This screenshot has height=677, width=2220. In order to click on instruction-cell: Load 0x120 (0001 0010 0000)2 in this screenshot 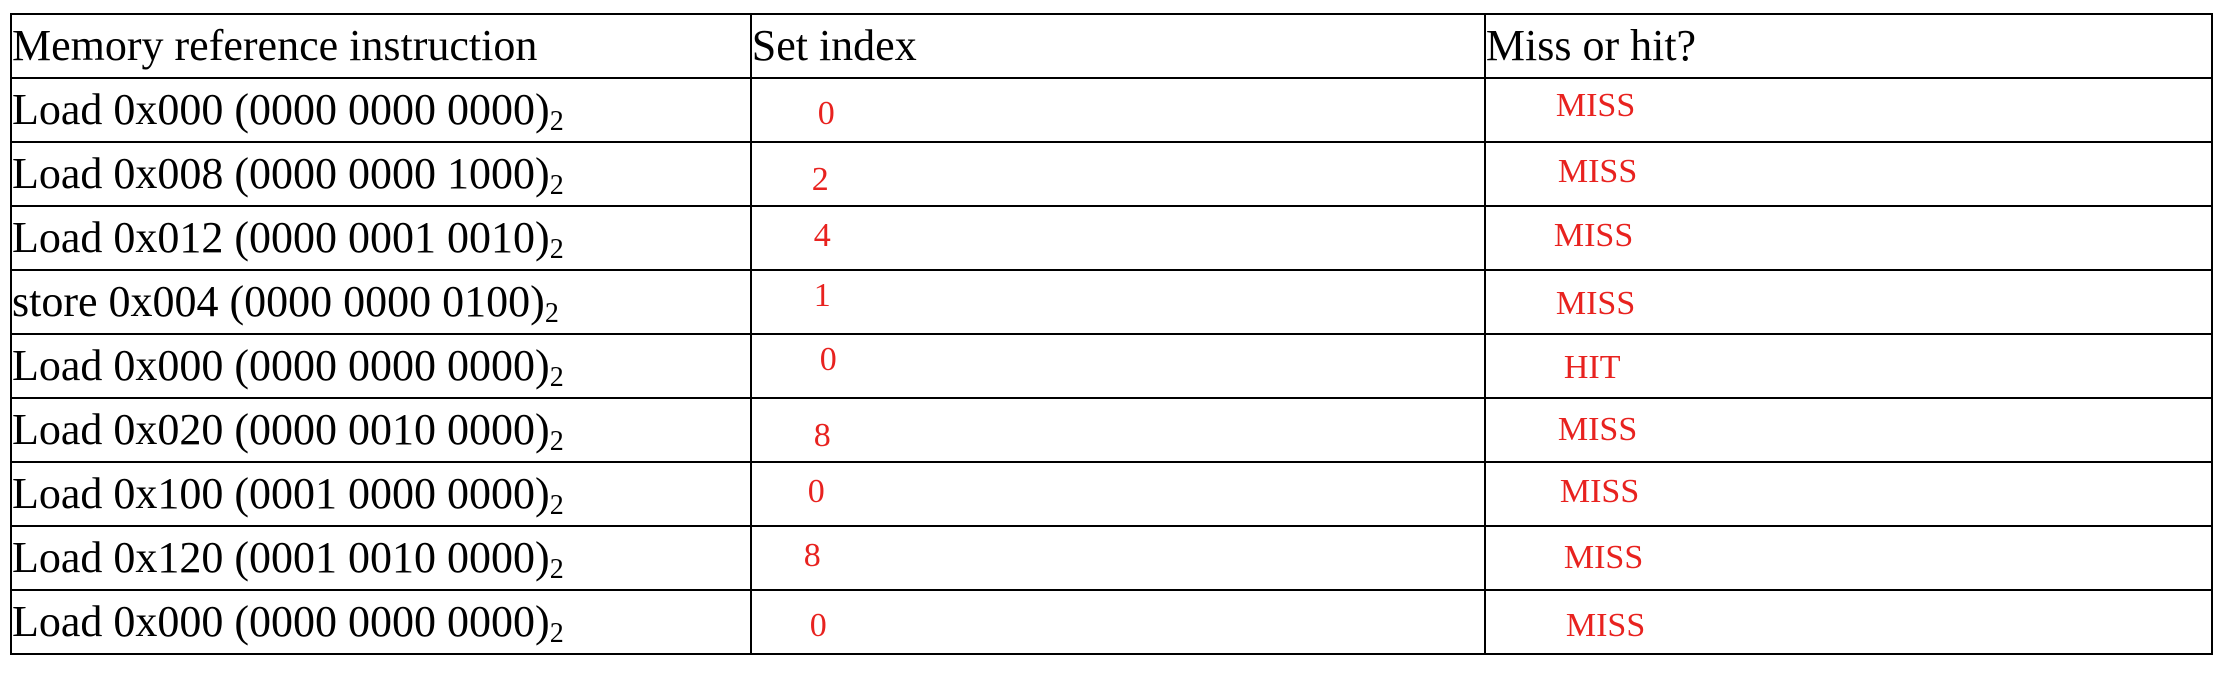, I will do `click(381, 558)`.